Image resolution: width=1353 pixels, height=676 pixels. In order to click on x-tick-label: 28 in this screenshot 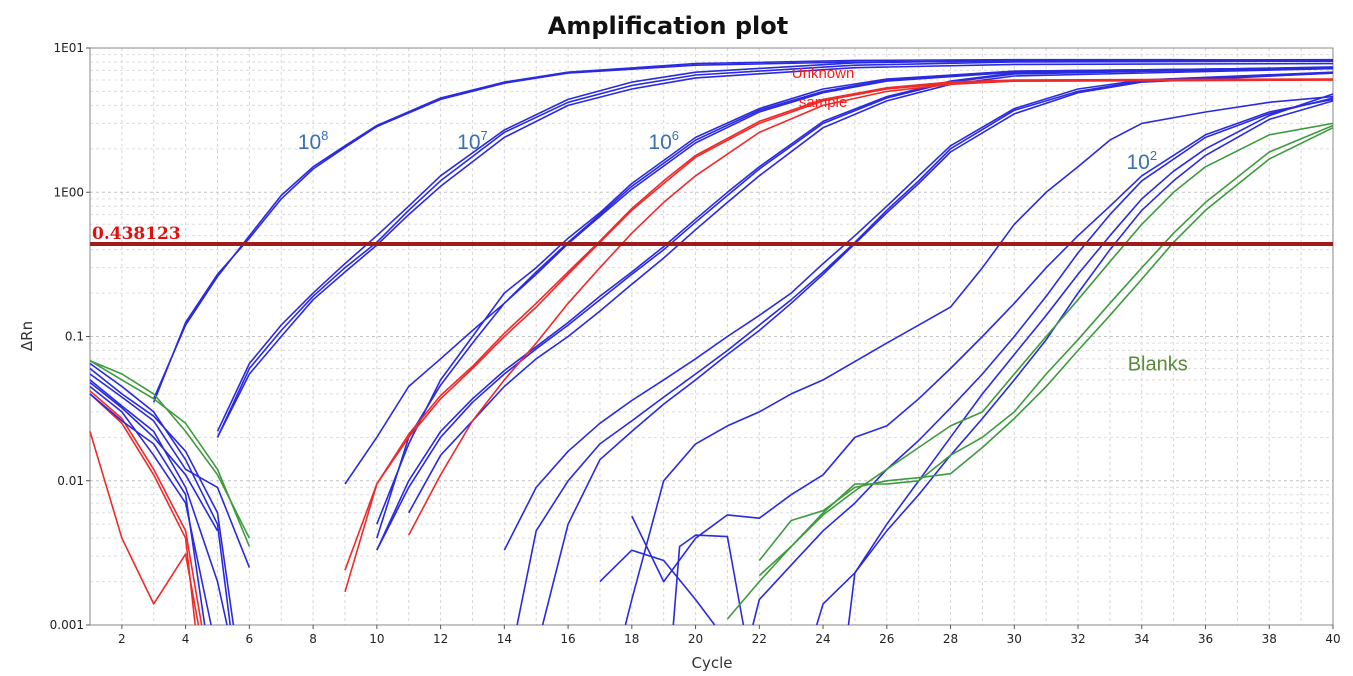, I will do `click(950, 639)`.